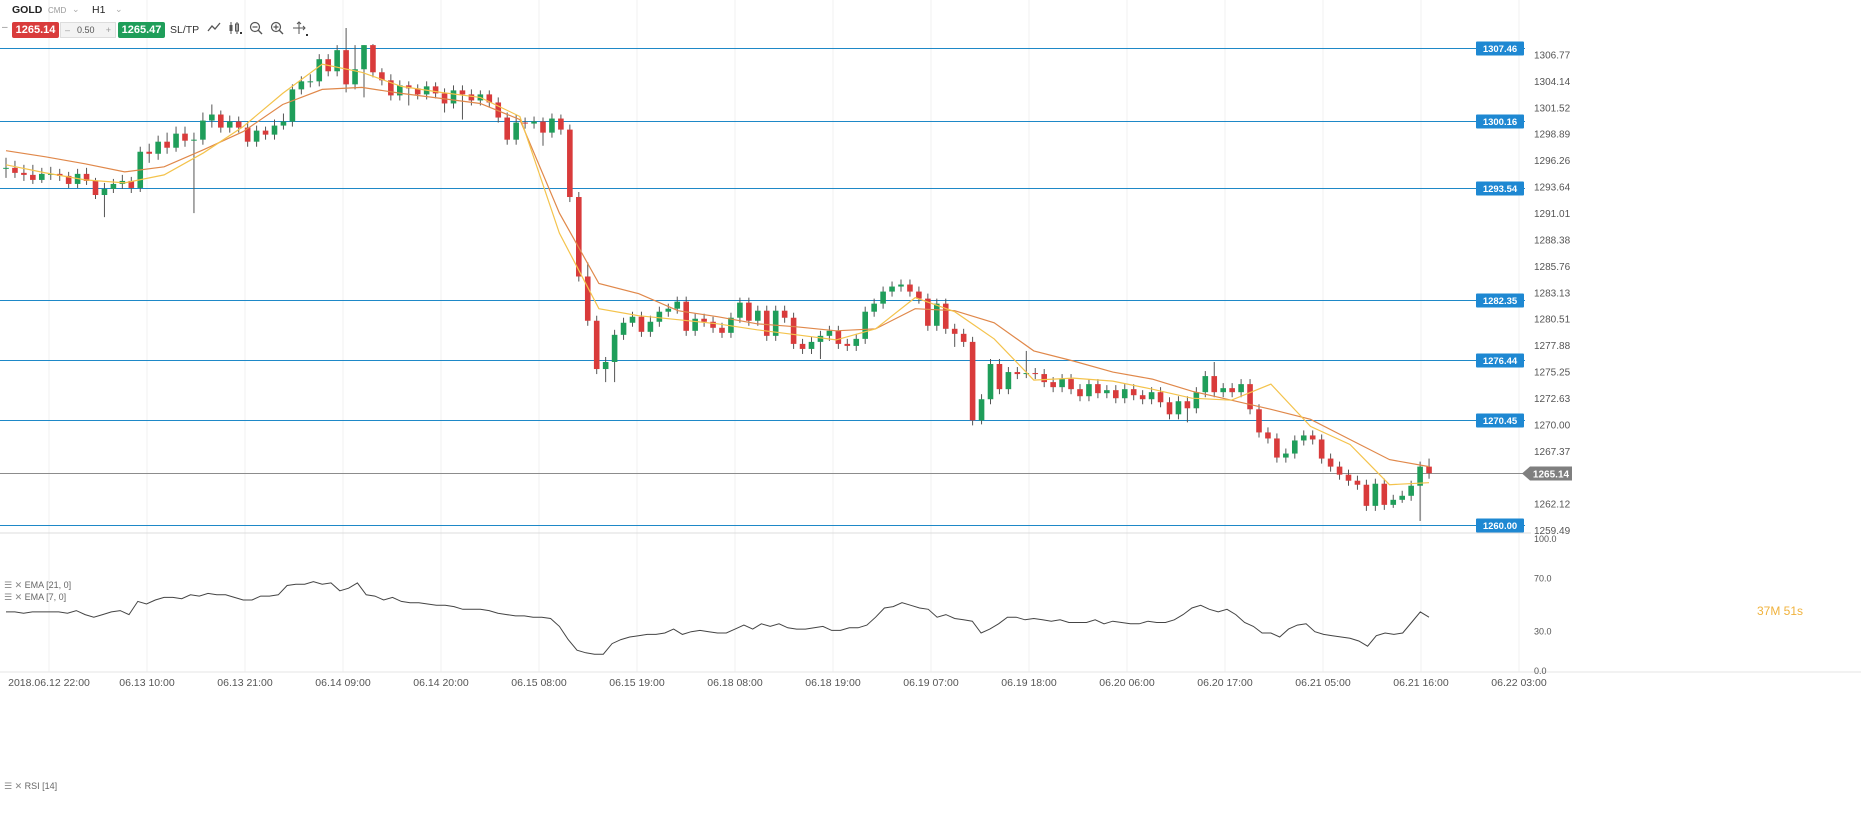 The width and height of the screenshot is (1861, 813). I want to click on rsi-legend: ☰ ✕ RSI [14], so click(30, 786).